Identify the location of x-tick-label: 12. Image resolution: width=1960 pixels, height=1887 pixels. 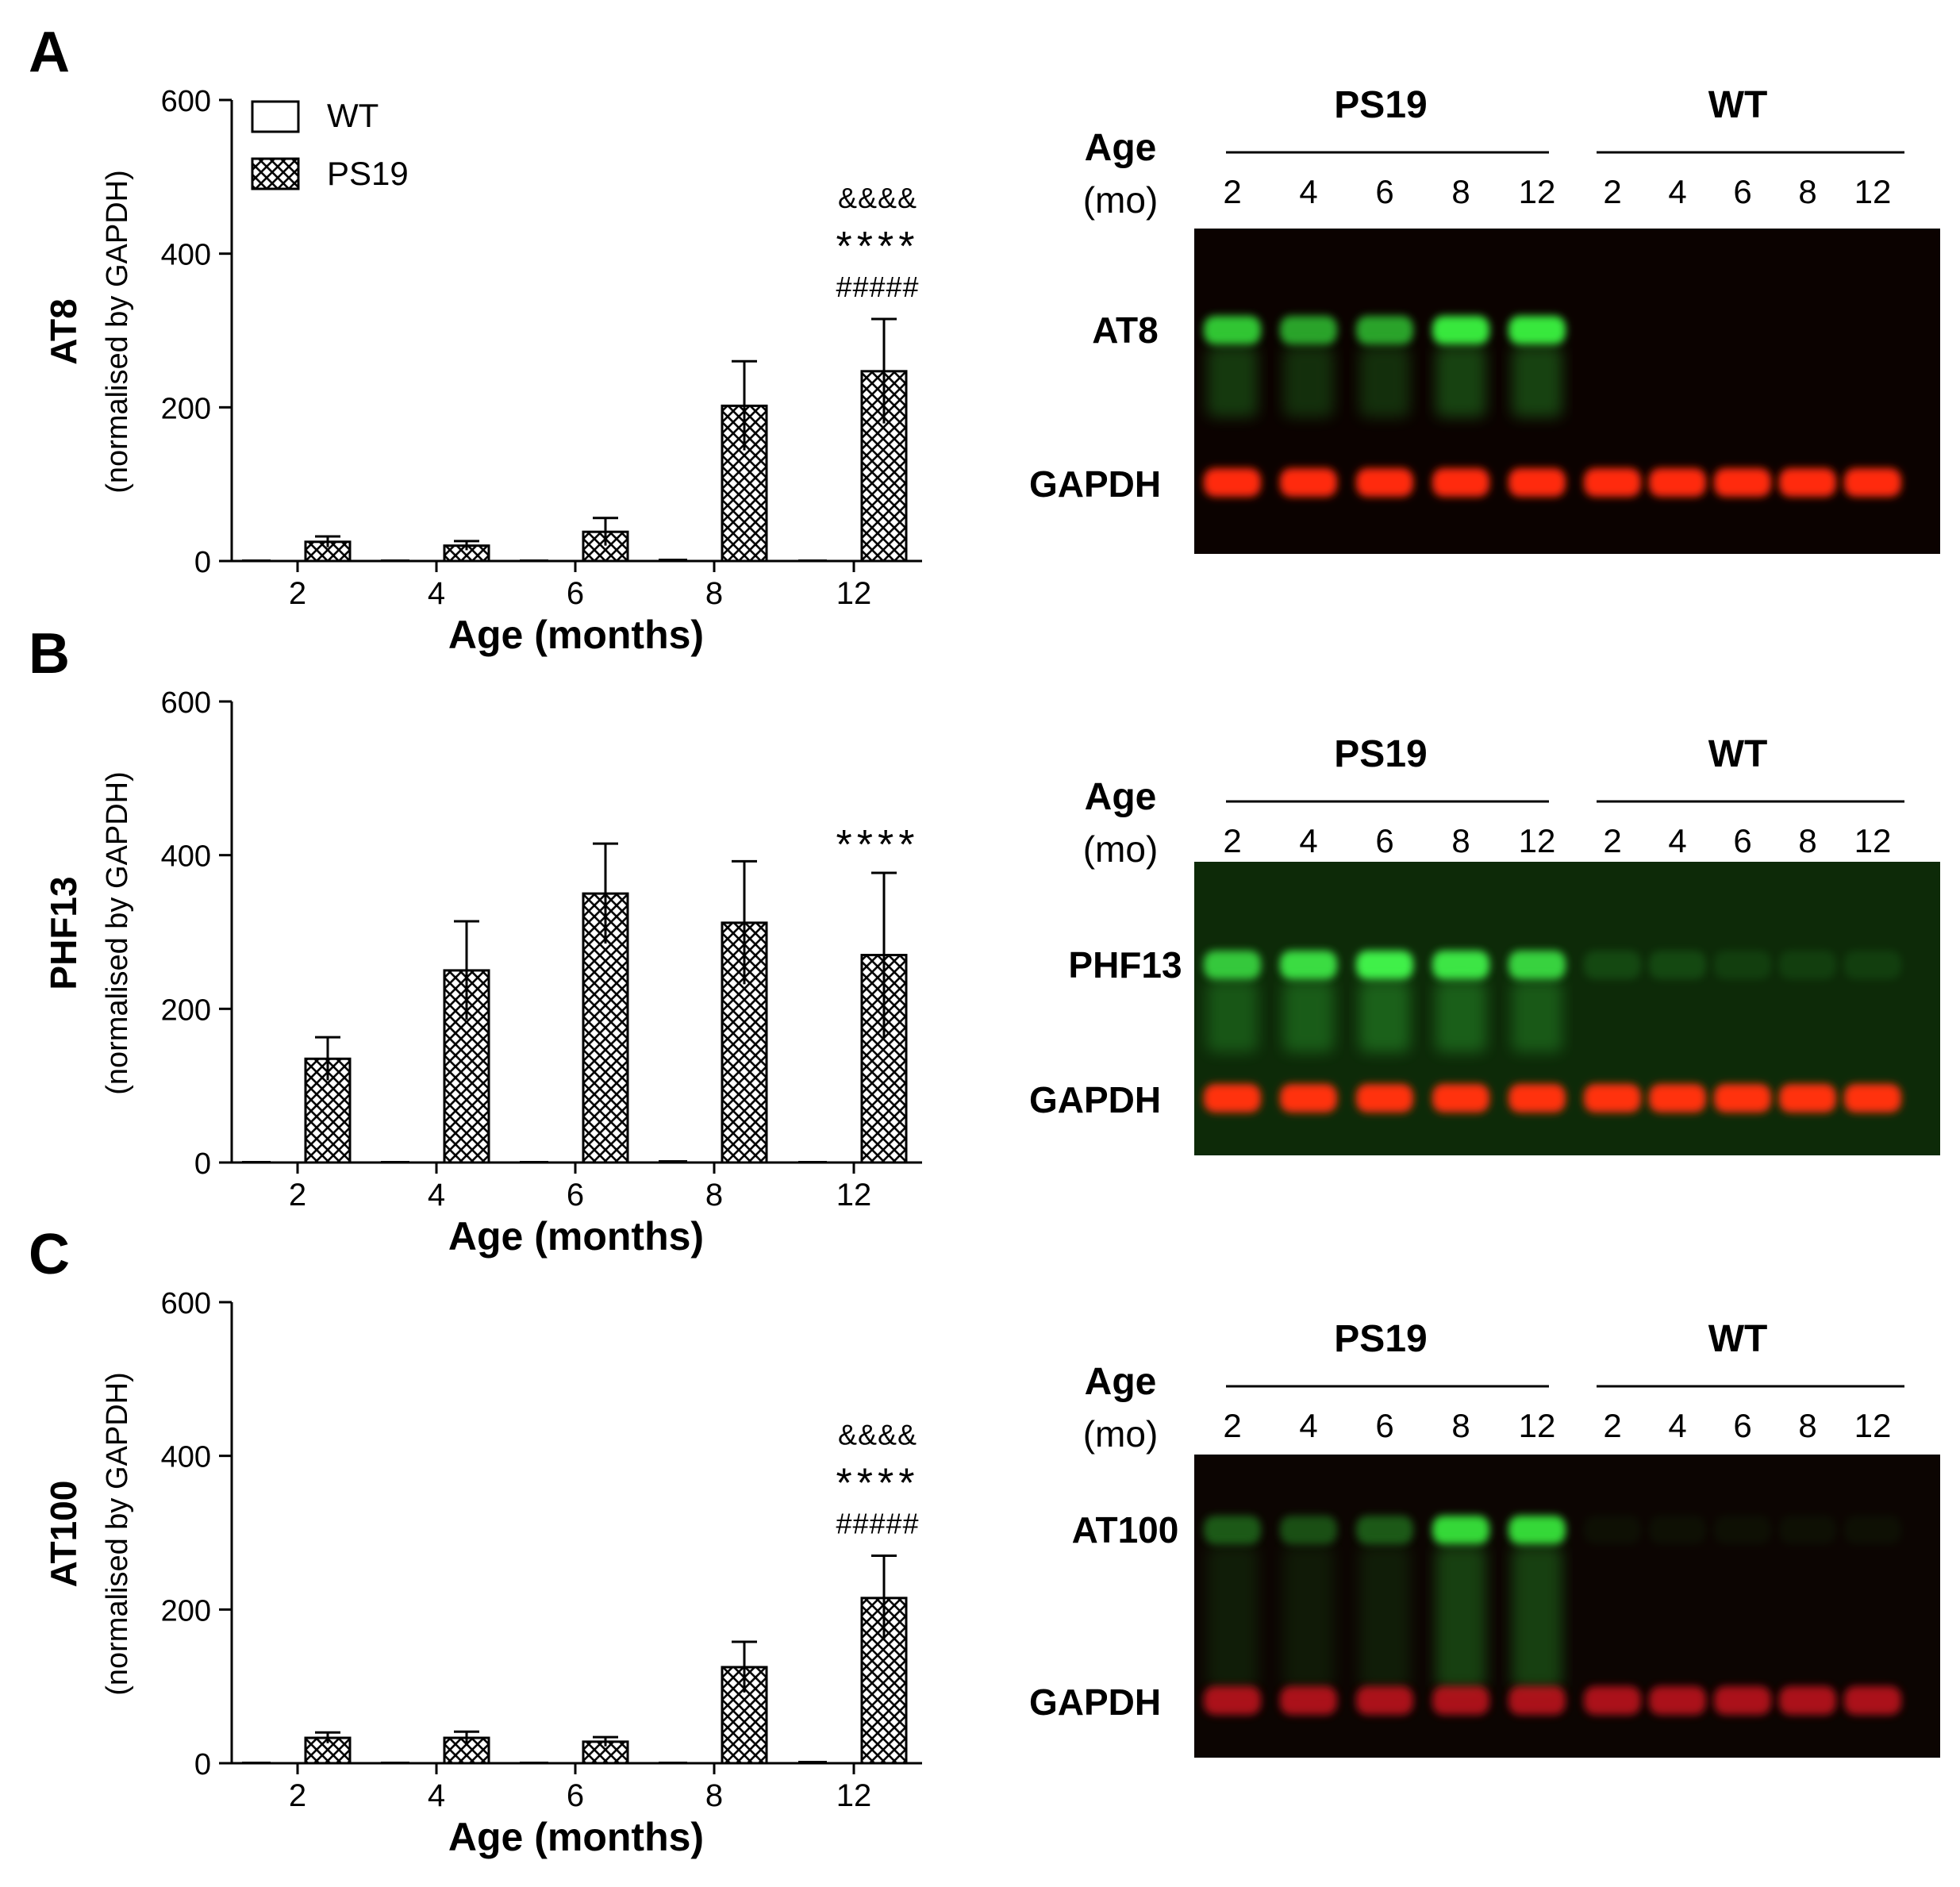
(854, 593).